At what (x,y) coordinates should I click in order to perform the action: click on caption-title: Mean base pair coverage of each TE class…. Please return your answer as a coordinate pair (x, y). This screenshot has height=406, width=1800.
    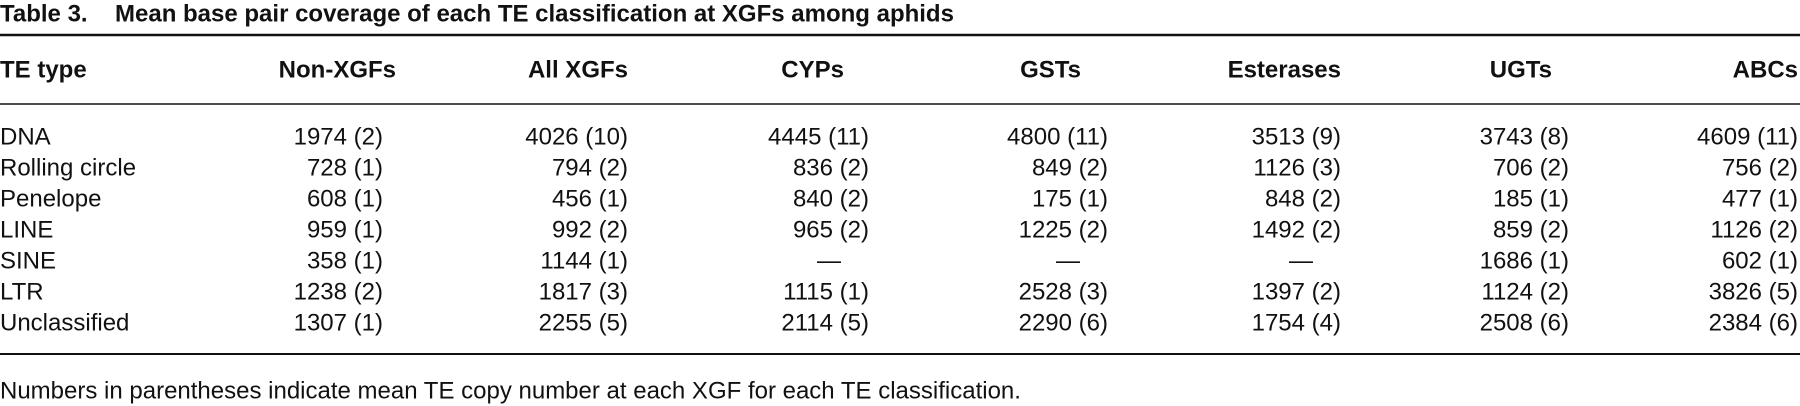
    Looking at the image, I should click on (534, 13).